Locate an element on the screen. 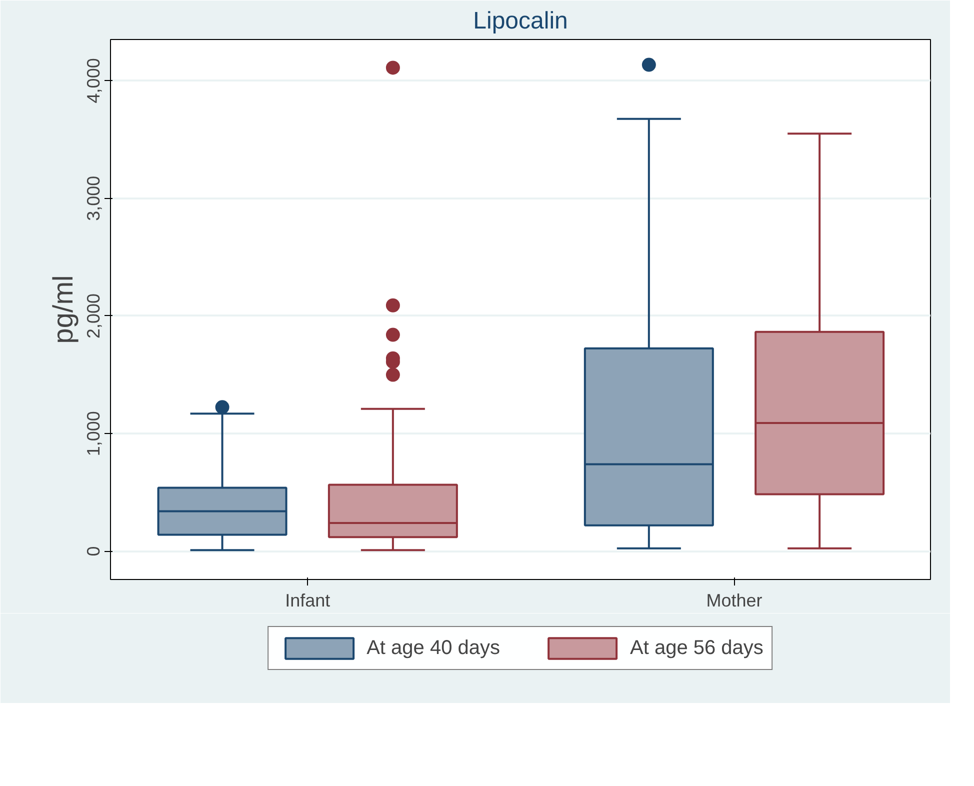  legend-label: At age 40 days is located at coordinates (433, 648).